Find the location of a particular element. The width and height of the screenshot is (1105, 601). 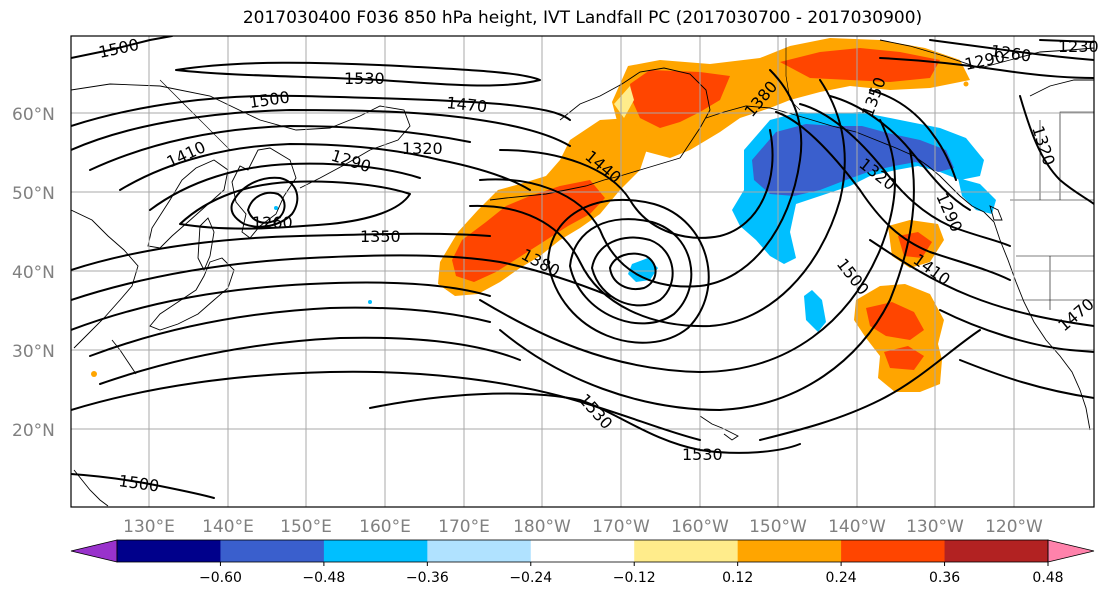

lon-label: 150°W is located at coordinates (778, 527).